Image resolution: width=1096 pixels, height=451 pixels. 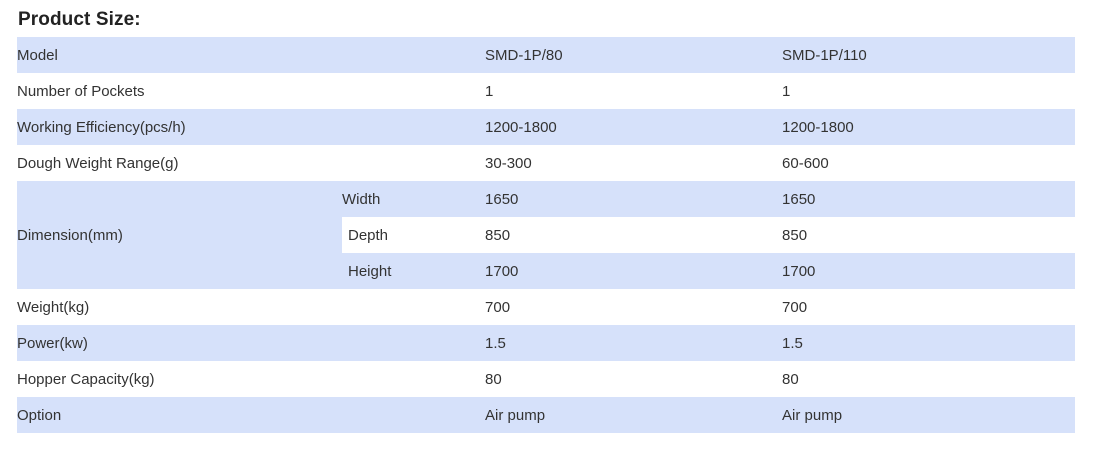 What do you see at coordinates (52, 343) in the screenshot?
I see `row-label: Power(kw)` at bounding box center [52, 343].